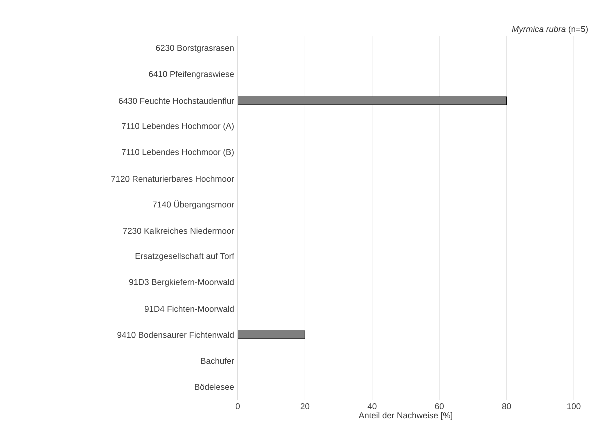 Image resolution: width=594 pixels, height=435 pixels. I want to click on y-tick-label: 7110 Lebendes Hochmoor (A), so click(178, 127).